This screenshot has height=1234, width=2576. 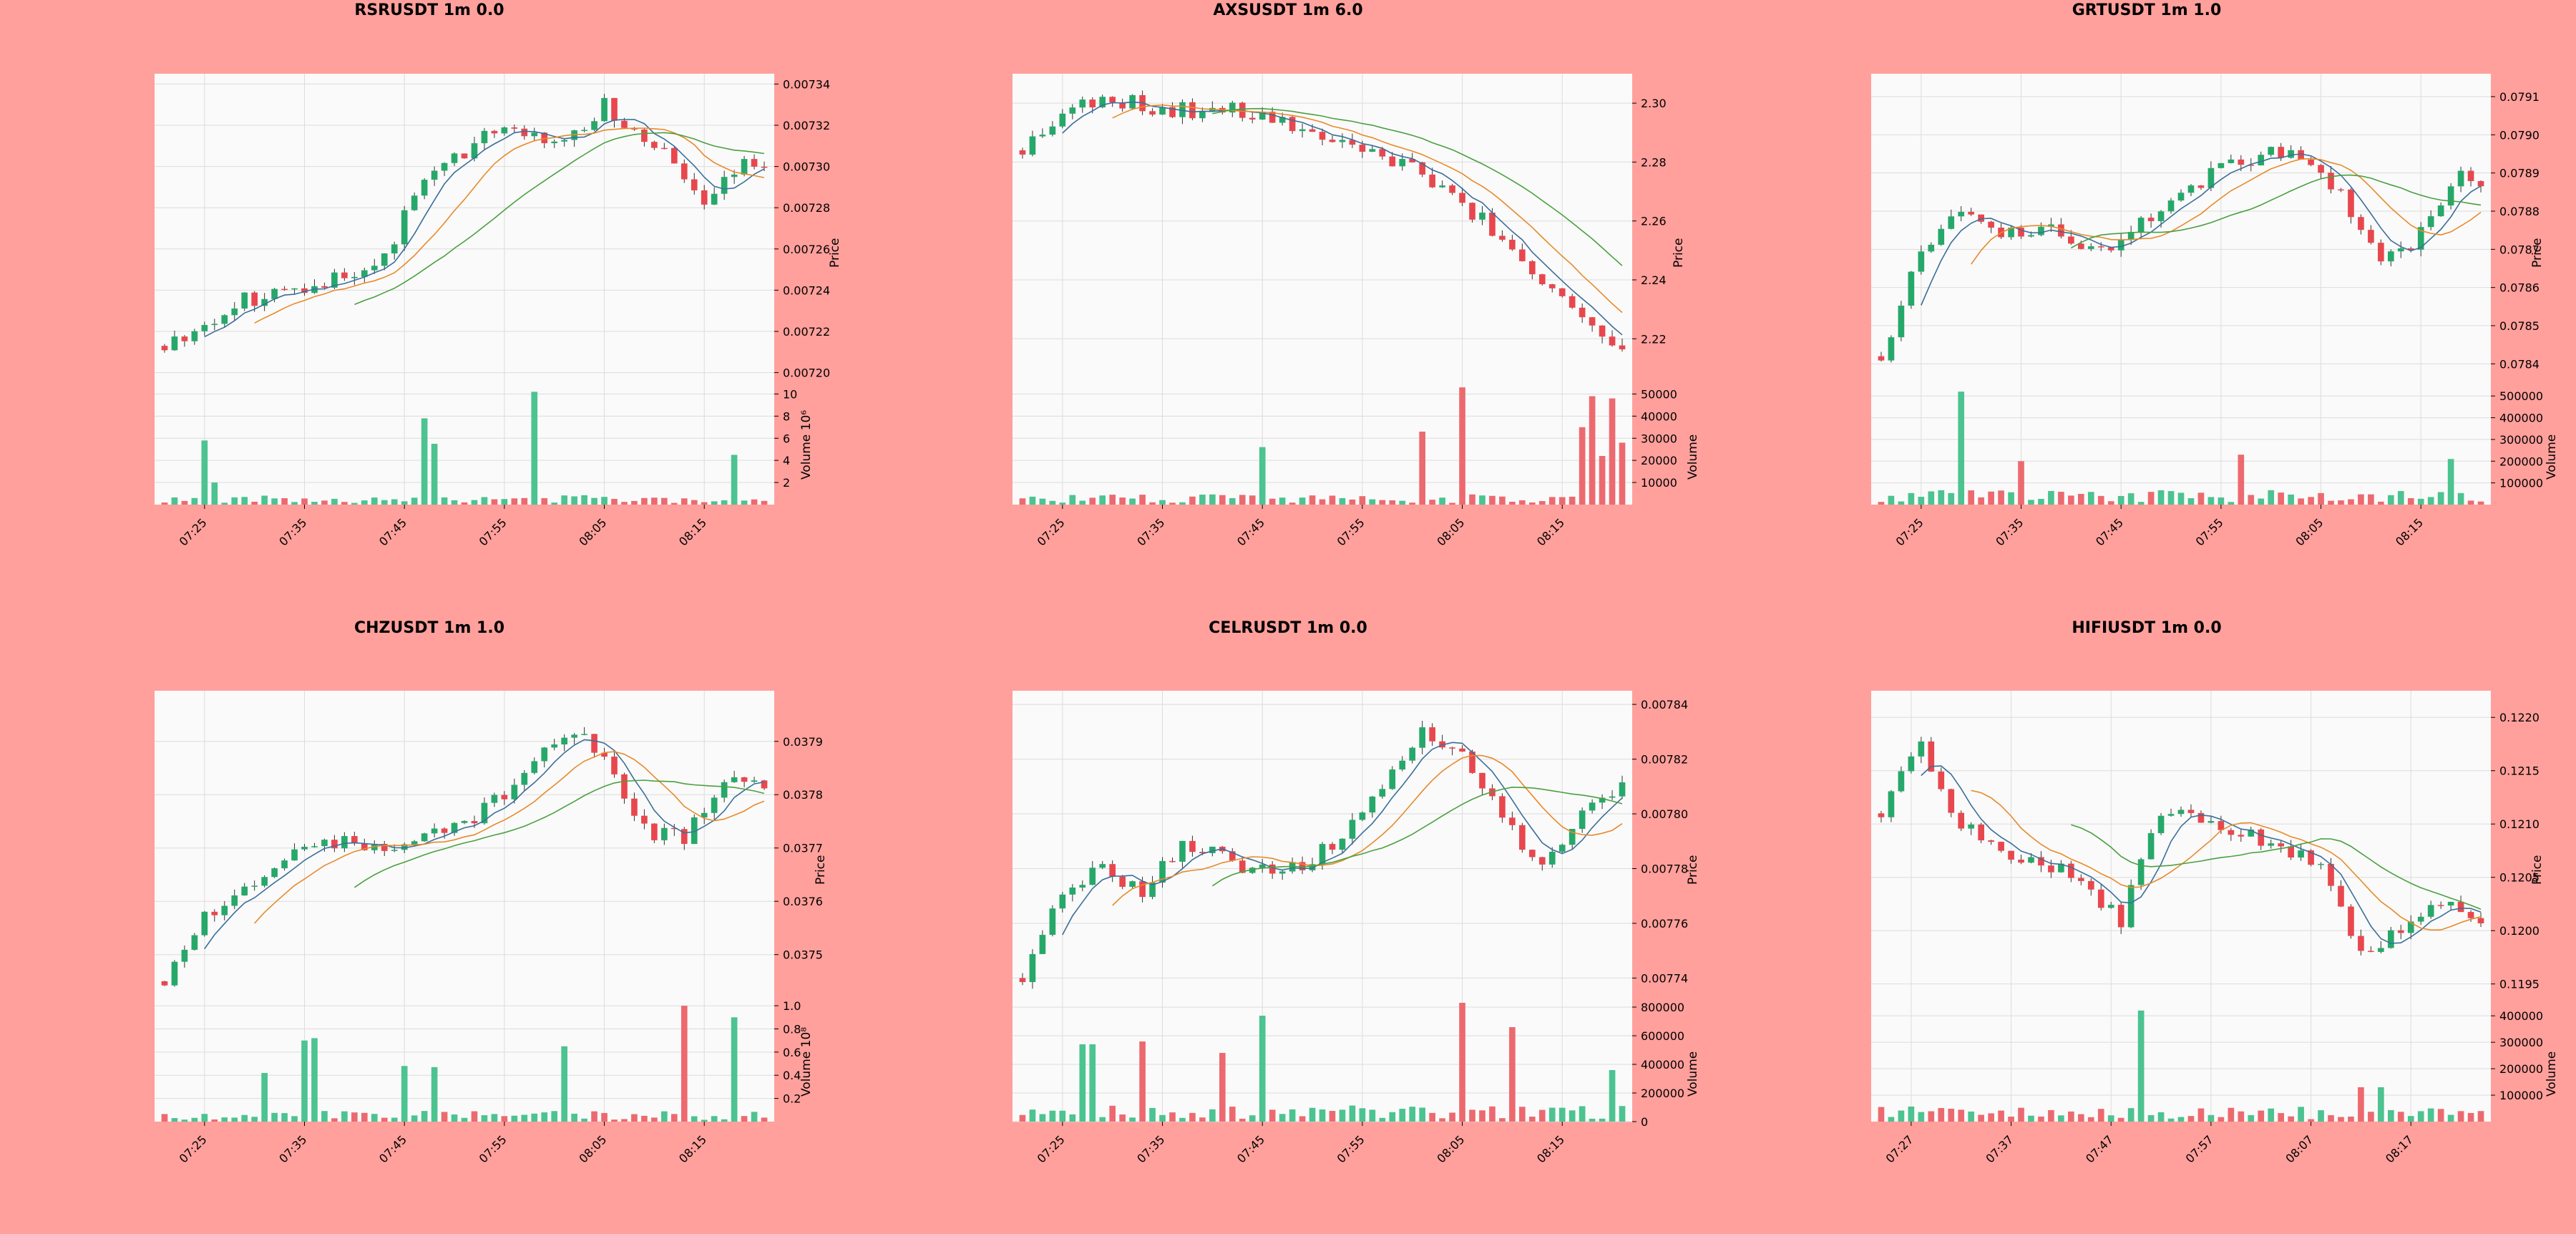 I want to click on price-tick-label: 0.00734, so click(x=806, y=84).